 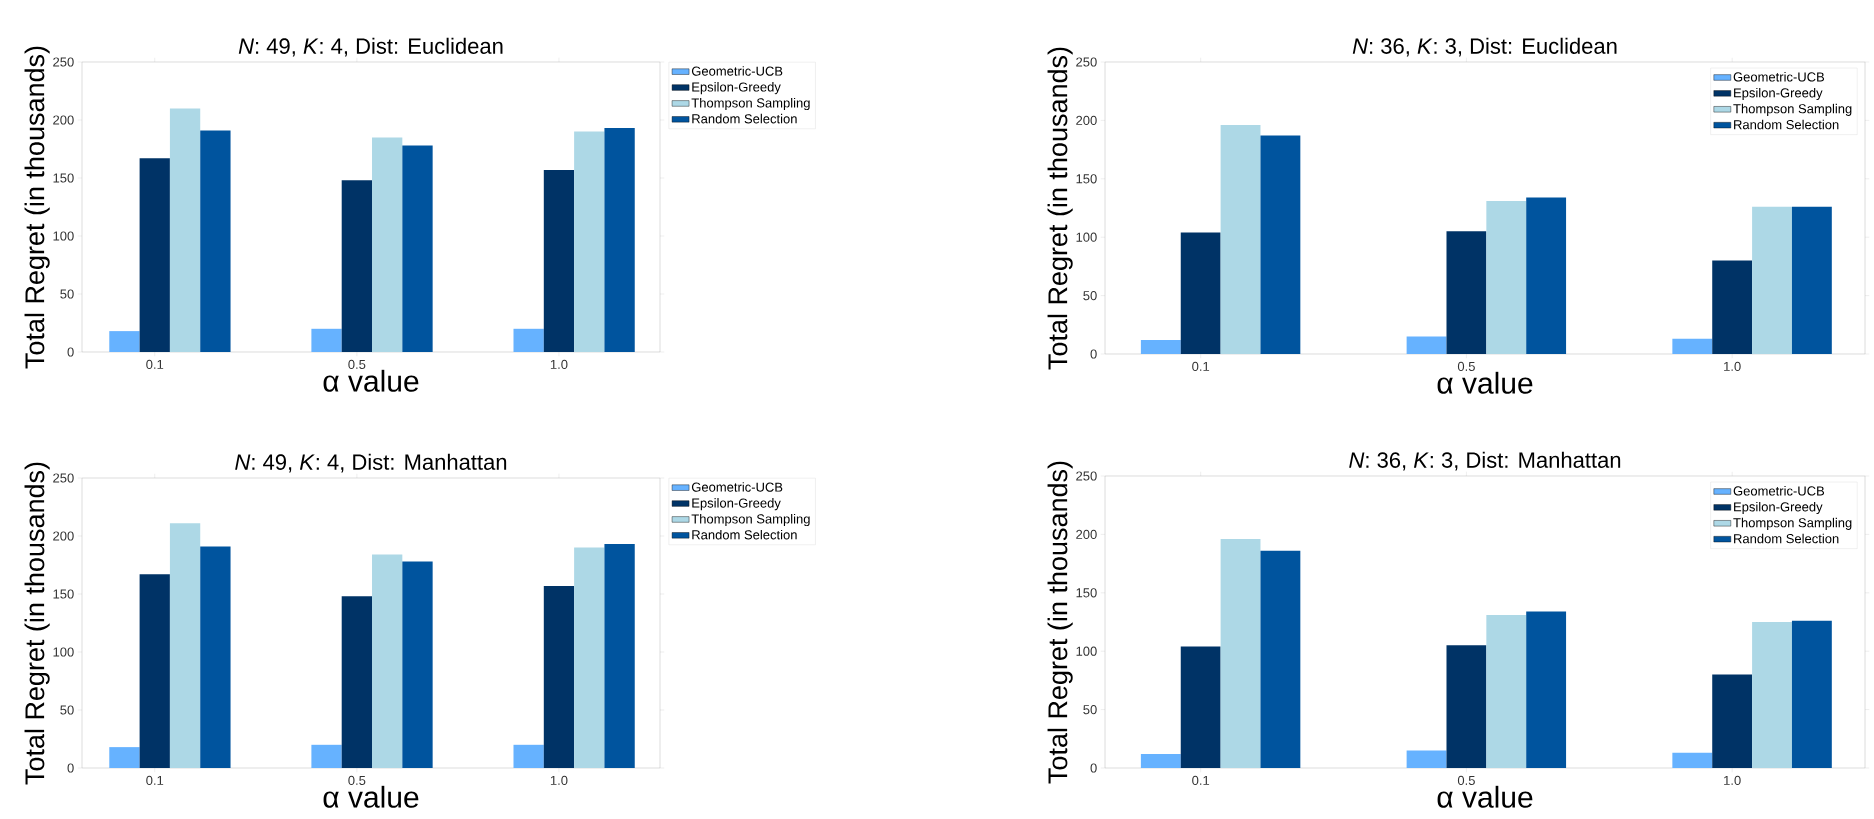 I want to click on chart-title: N: 49, K: 4, Dist: Euclidean, so click(x=370, y=47).